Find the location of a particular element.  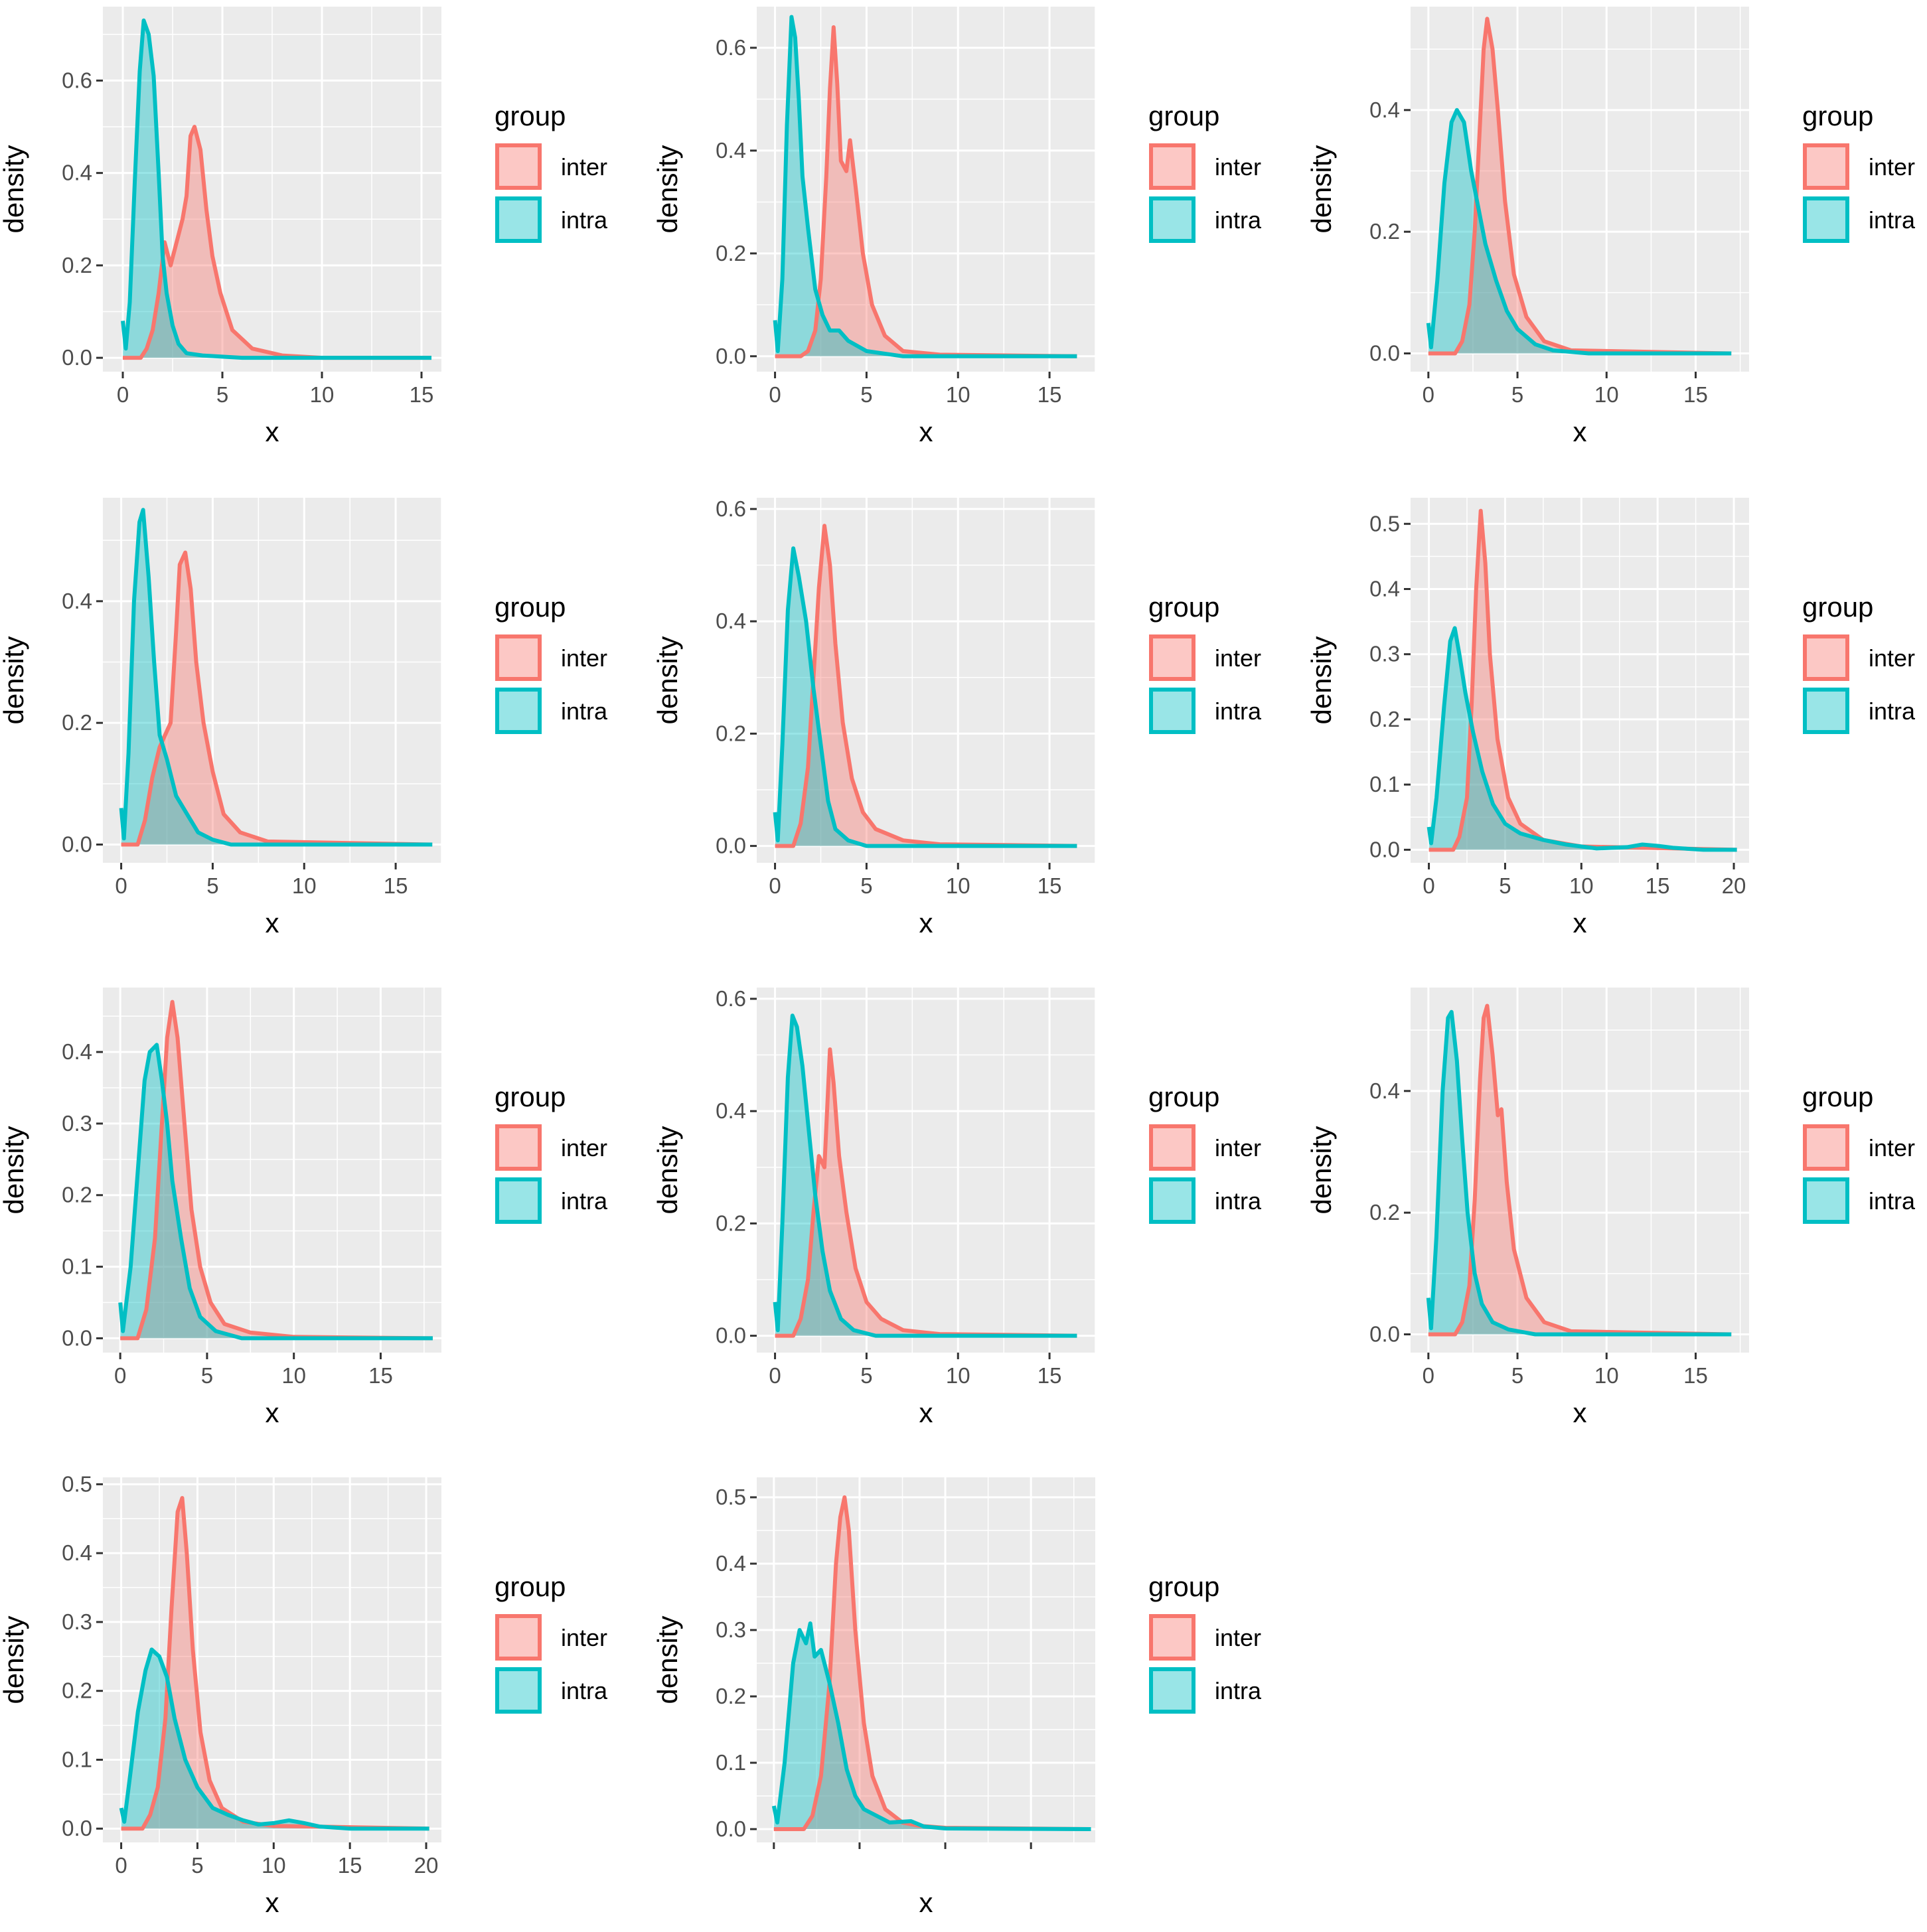

panel-3: 0 5 10 15 0.0 0.2 0.4 x density group inter intra is located at coordinates (1611, 227).